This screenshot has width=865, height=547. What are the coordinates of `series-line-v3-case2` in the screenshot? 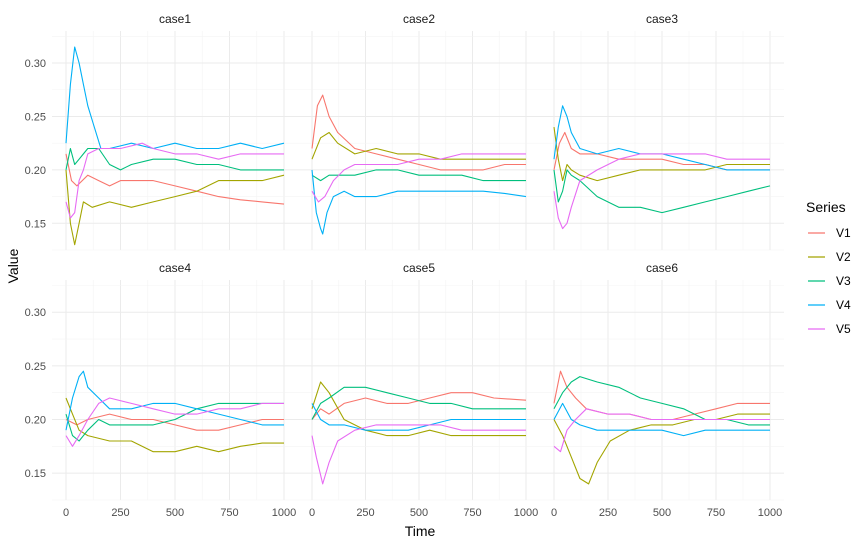 It's located at (418, 175).